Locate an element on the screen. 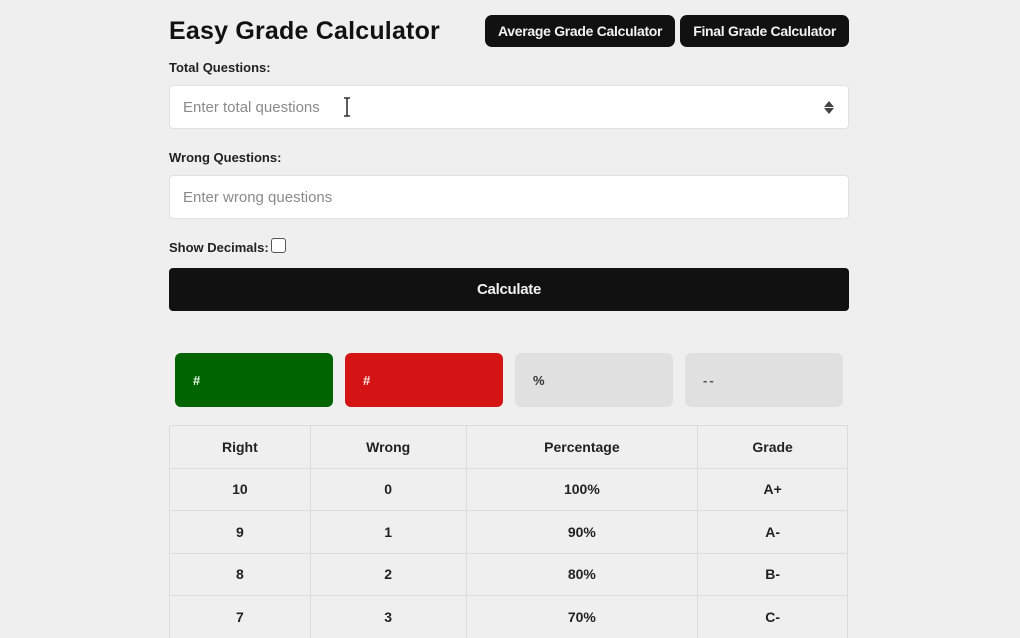  cell-right: 8 is located at coordinates (240, 574).